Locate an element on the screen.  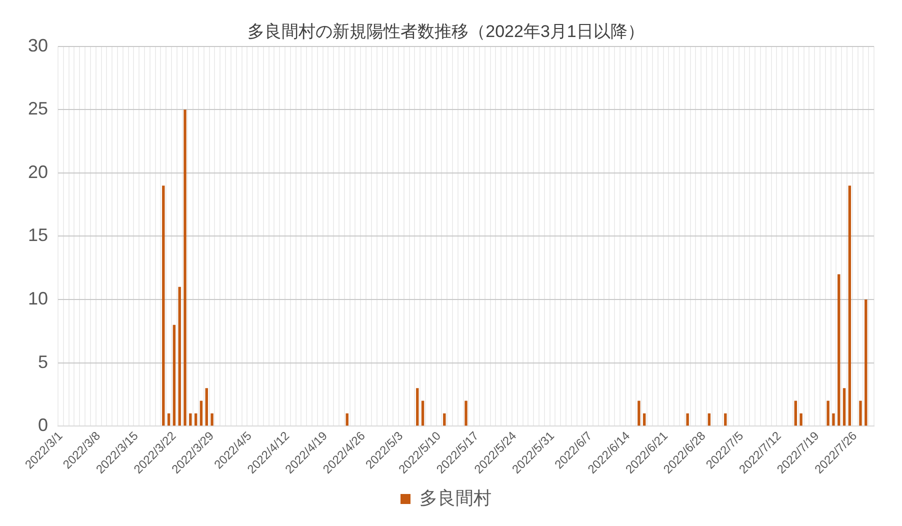
y-tick-label: 25 is located at coordinates (38, 108).